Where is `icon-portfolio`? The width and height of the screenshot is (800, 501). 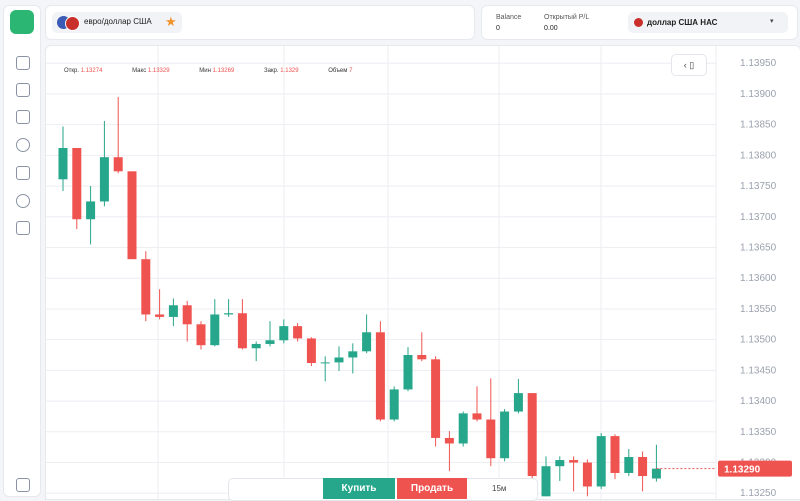
icon-portfolio is located at coordinates (23, 117).